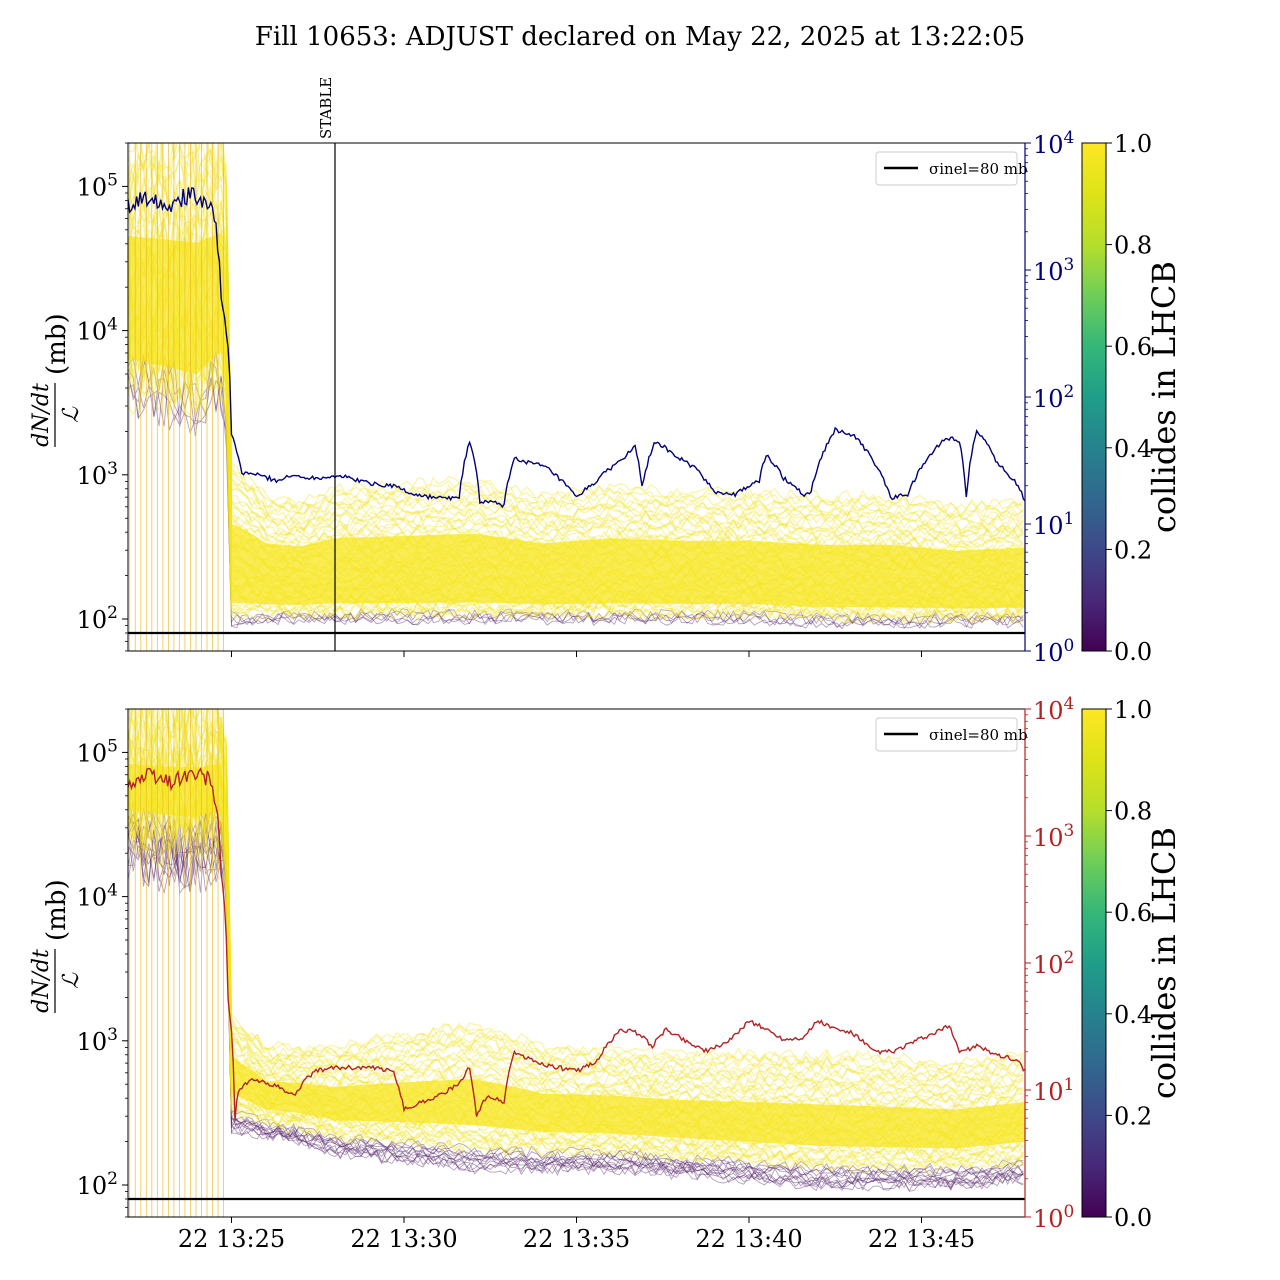 This screenshot has height=1280, width=1280. I want to click on top-right-tick-label: 10³, so click(1053, 270).